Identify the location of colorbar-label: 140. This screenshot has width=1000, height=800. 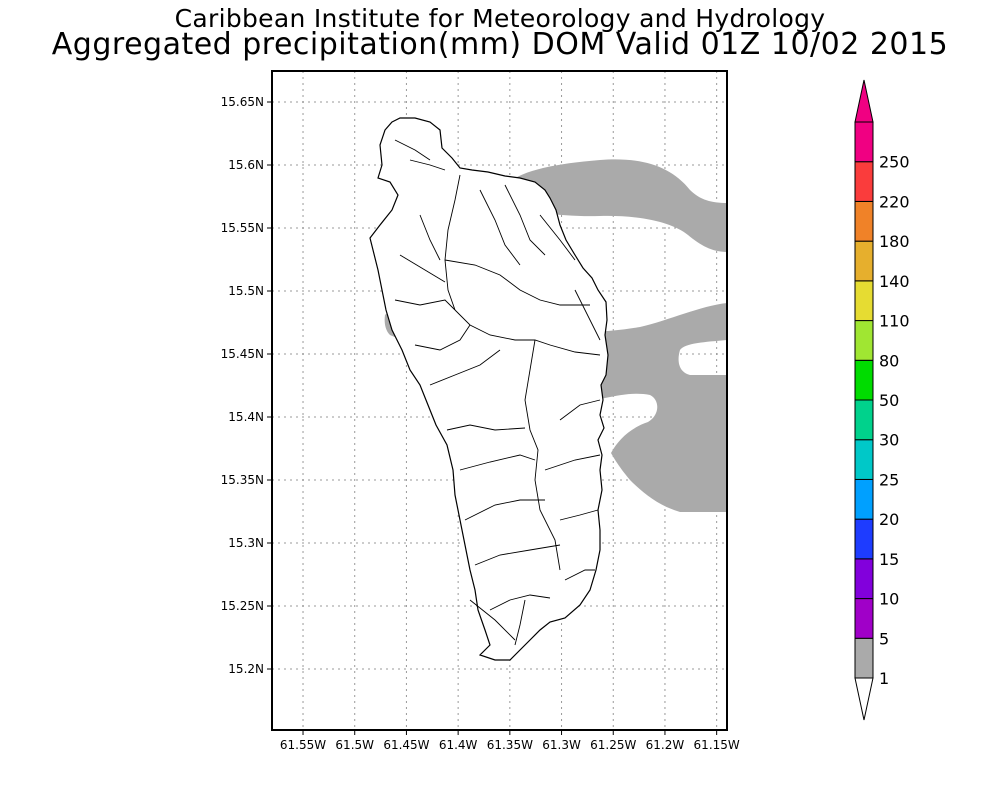
(894, 281).